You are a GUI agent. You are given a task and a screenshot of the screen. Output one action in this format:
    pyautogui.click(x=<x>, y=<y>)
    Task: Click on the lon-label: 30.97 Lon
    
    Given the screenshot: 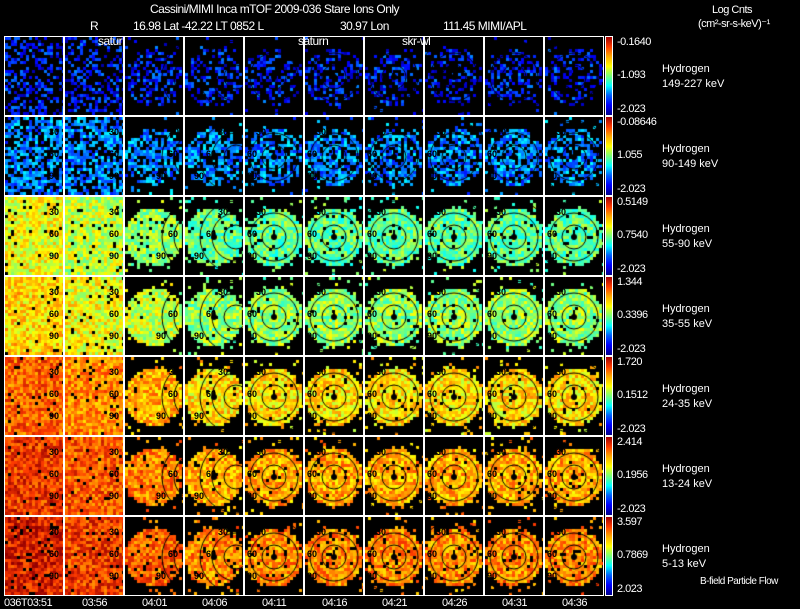 What is the action you would take?
    pyautogui.click(x=364, y=26)
    